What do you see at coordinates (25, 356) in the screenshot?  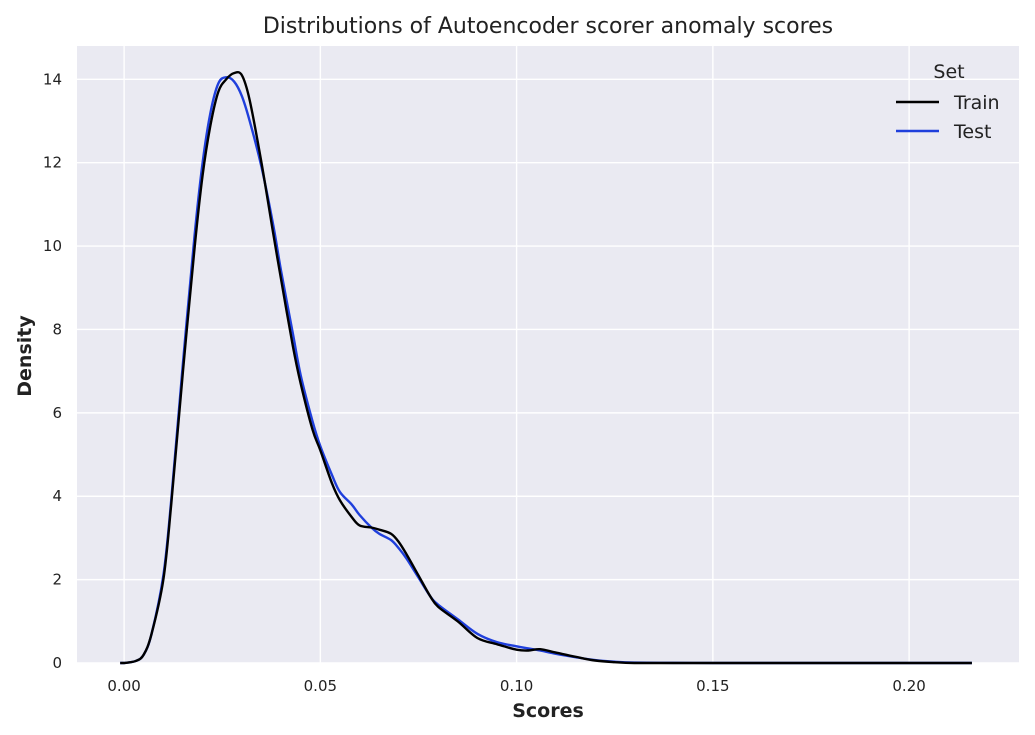 I see `y-axis-title: Density` at bounding box center [25, 356].